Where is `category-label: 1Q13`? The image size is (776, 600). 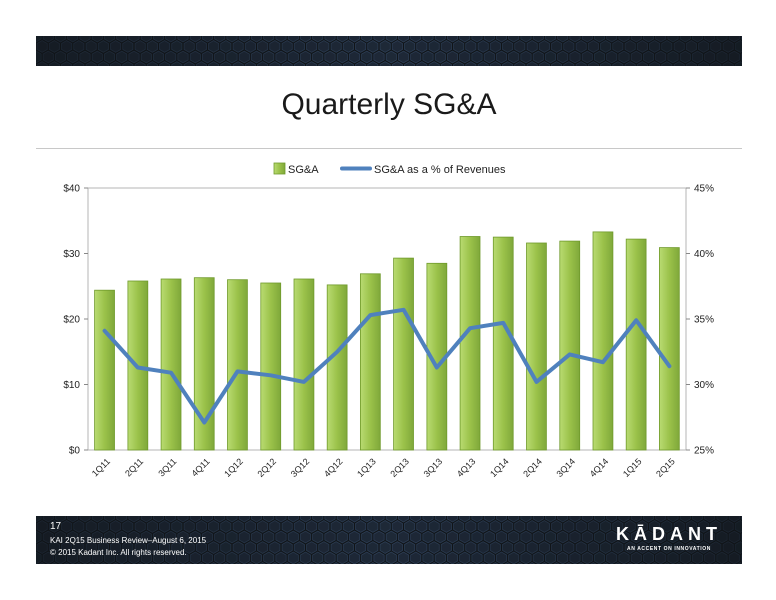 category-label: 1Q13 is located at coordinates (366, 467).